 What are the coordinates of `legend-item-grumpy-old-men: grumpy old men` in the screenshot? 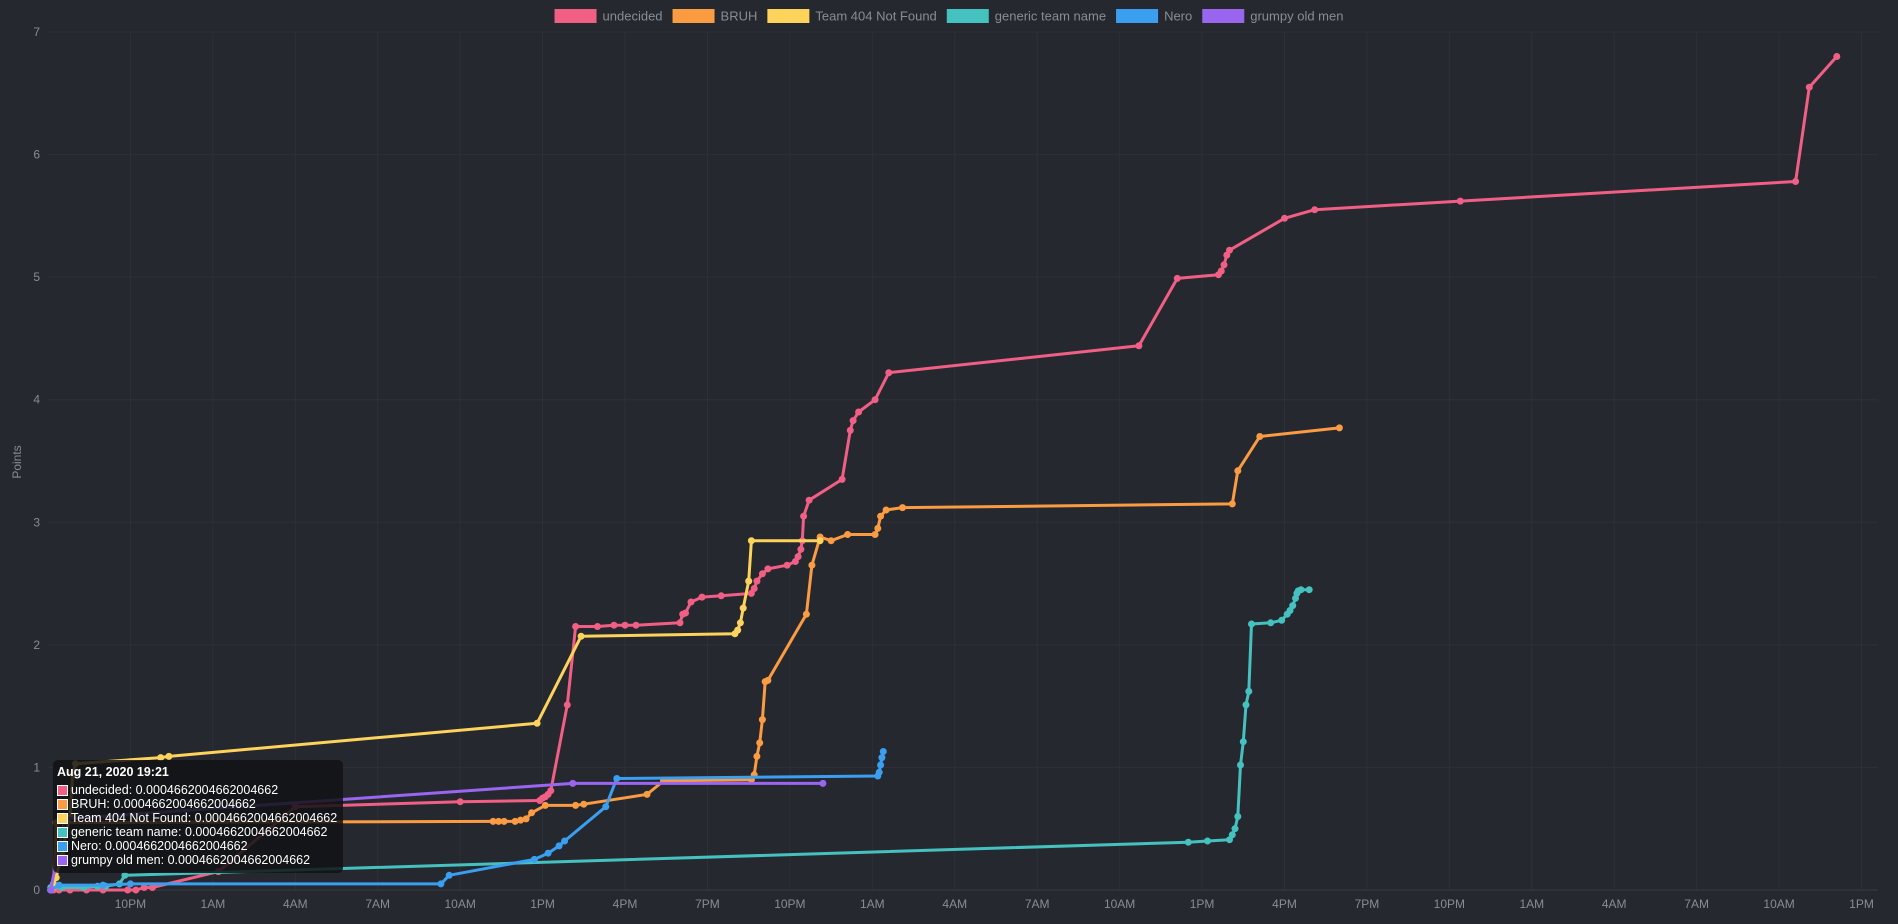 It's located at (1272, 16).